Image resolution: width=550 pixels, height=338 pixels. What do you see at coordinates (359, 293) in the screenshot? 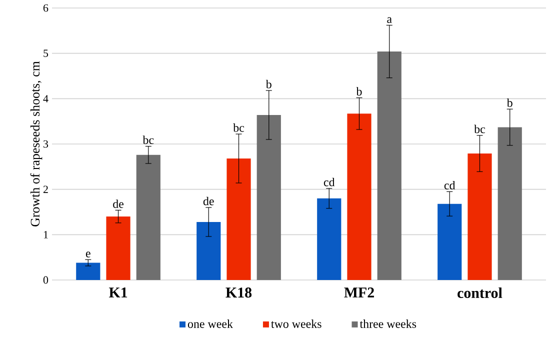
I see `x-tick-label: MF2` at bounding box center [359, 293].